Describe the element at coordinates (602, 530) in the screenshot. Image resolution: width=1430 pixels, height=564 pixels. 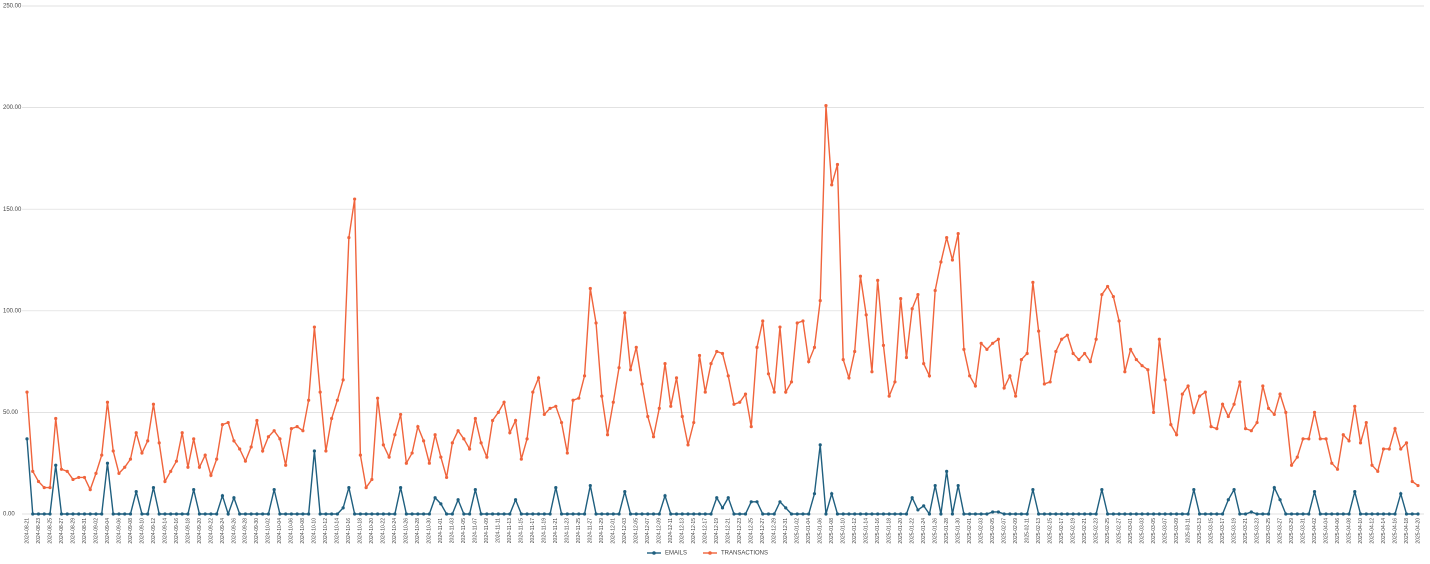
I see `x-tick-label: 2024-11-29` at that location.